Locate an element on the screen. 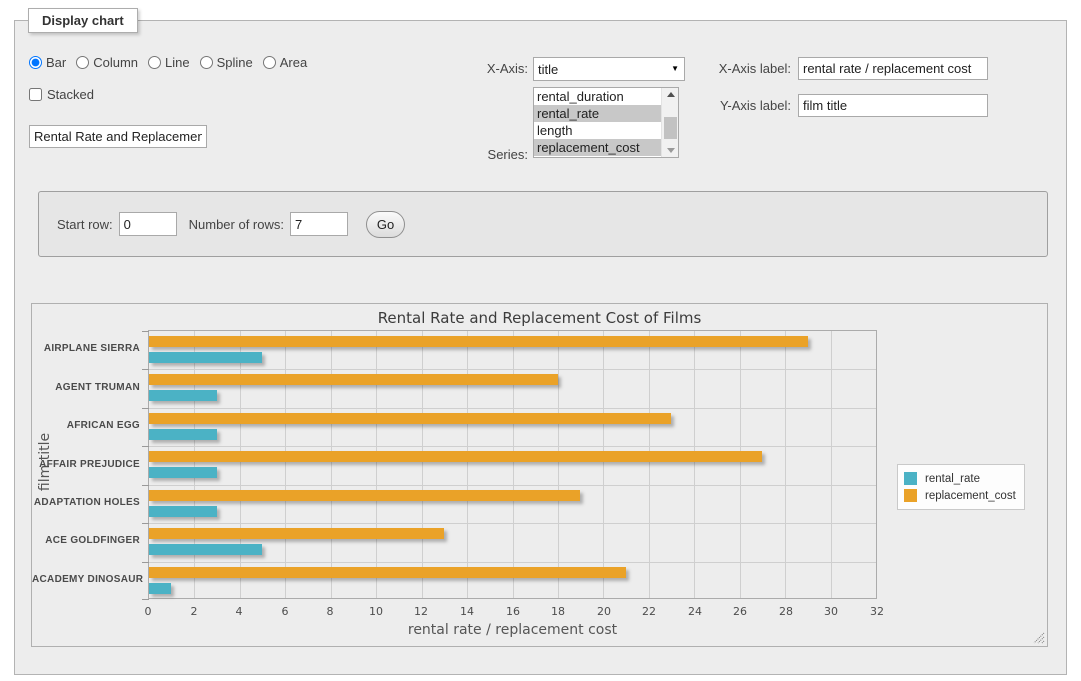 Image resolution: width=1081 pixels, height=681 pixels. scrollbar-up-arrow-icon is located at coordinates (670, 94).